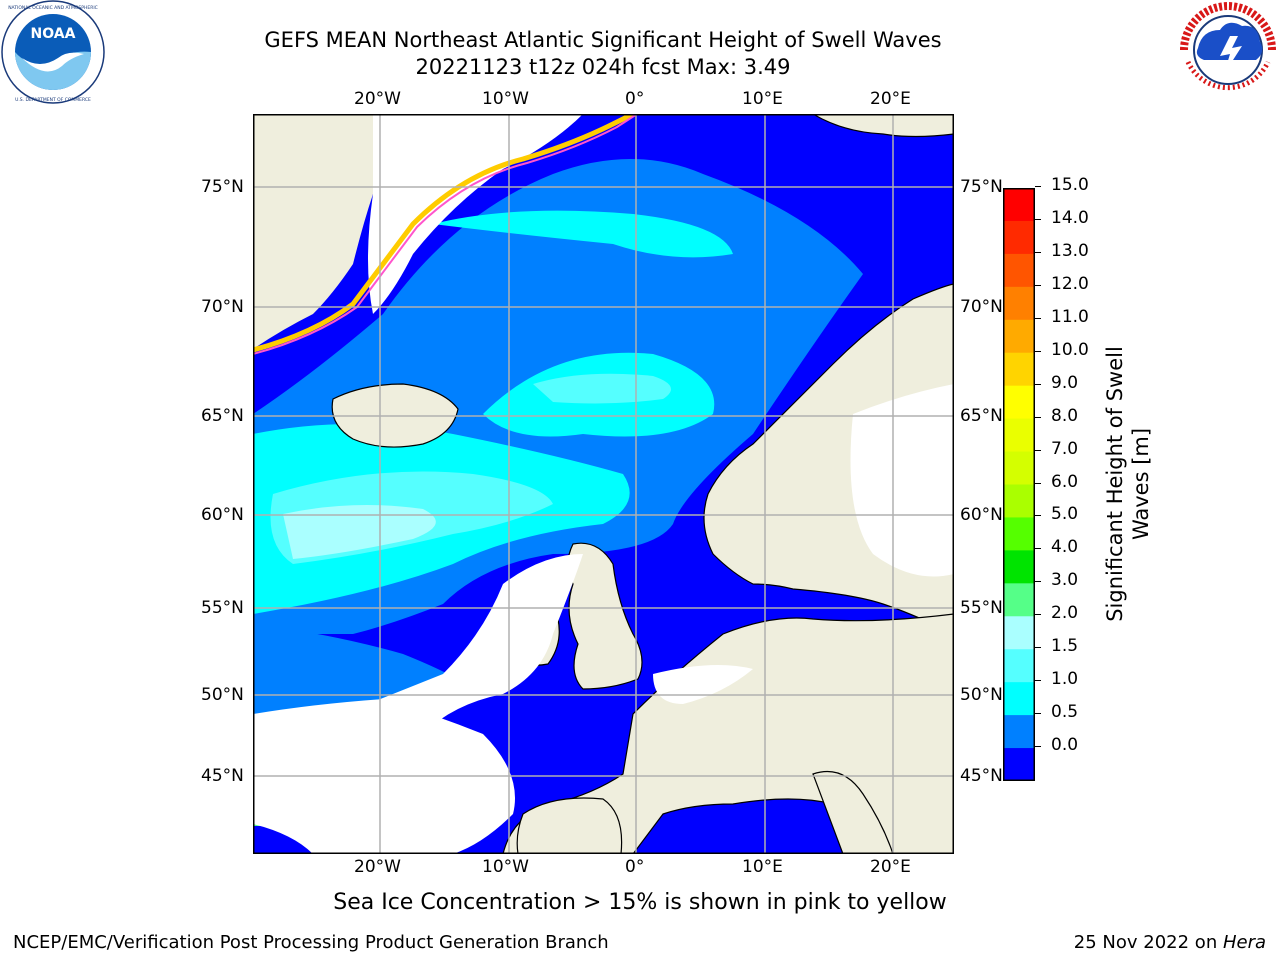  What do you see at coordinates (222, 187) in the screenshot?
I see `lat-label-left-75n: 75°N` at bounding box center [222, 187].